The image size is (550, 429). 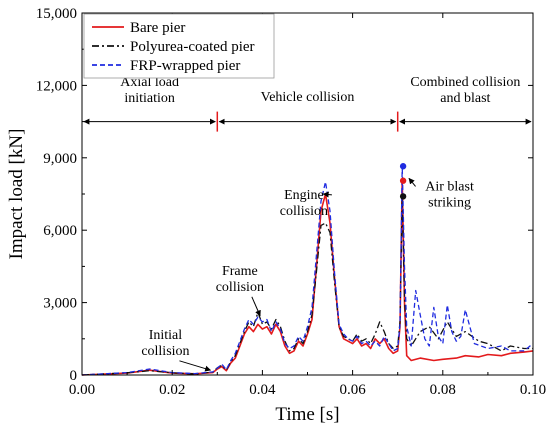 I want to click on y-tick-label: 0, so click(x=74, y=376).